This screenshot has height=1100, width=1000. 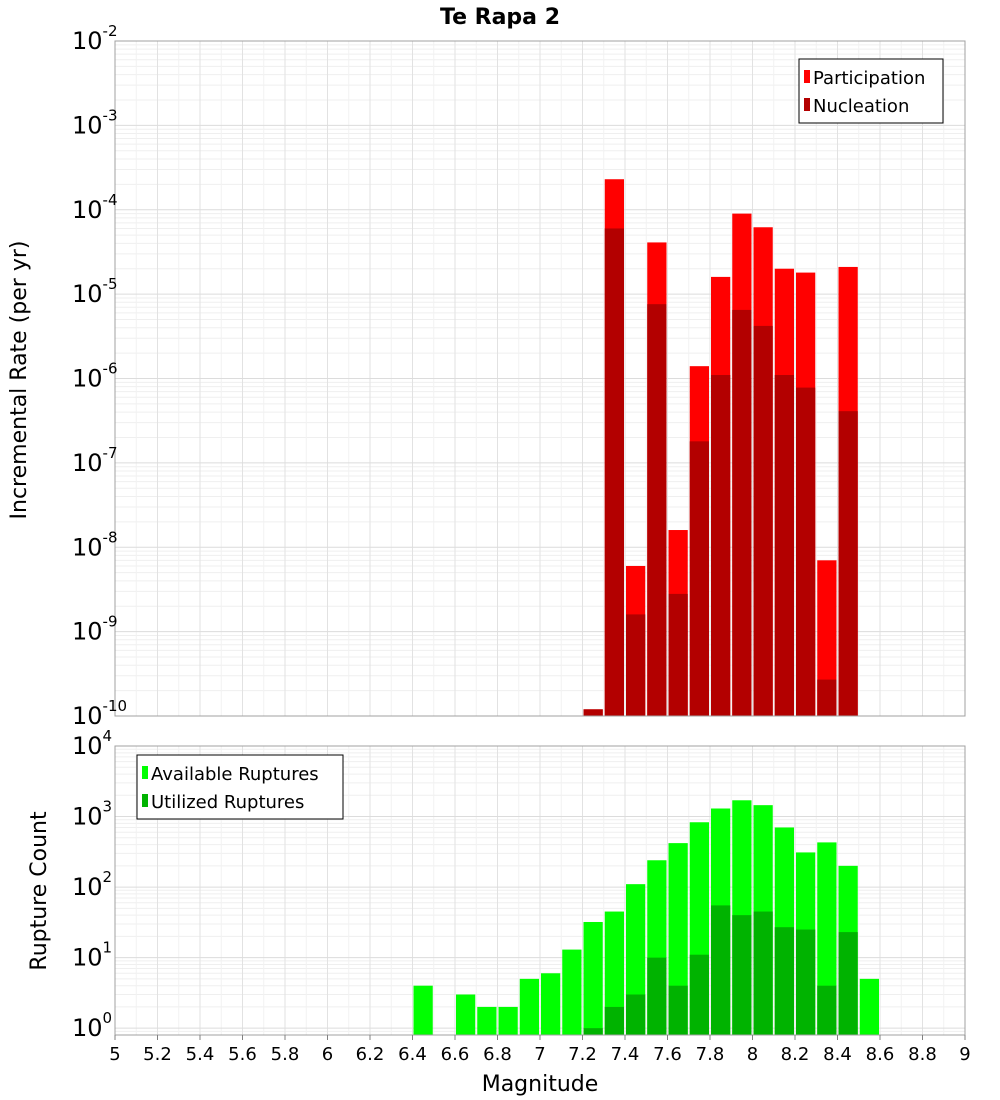 I want to click on top-y-tick-label: 10⁻², so click(x=95, y=38).